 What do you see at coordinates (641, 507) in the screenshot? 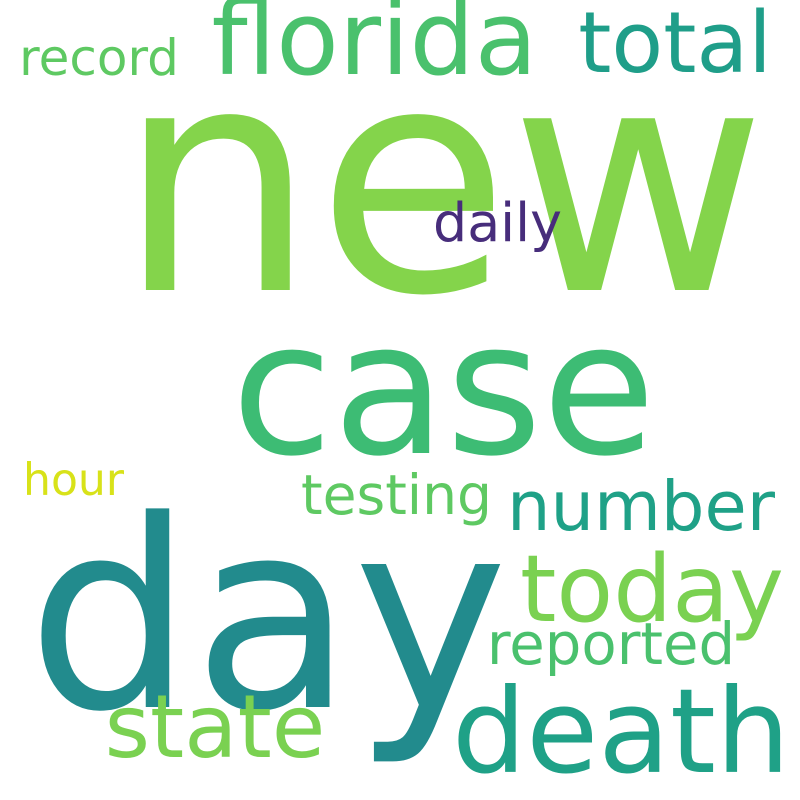
I see `word-number: number` at bounding box center [641, 507].